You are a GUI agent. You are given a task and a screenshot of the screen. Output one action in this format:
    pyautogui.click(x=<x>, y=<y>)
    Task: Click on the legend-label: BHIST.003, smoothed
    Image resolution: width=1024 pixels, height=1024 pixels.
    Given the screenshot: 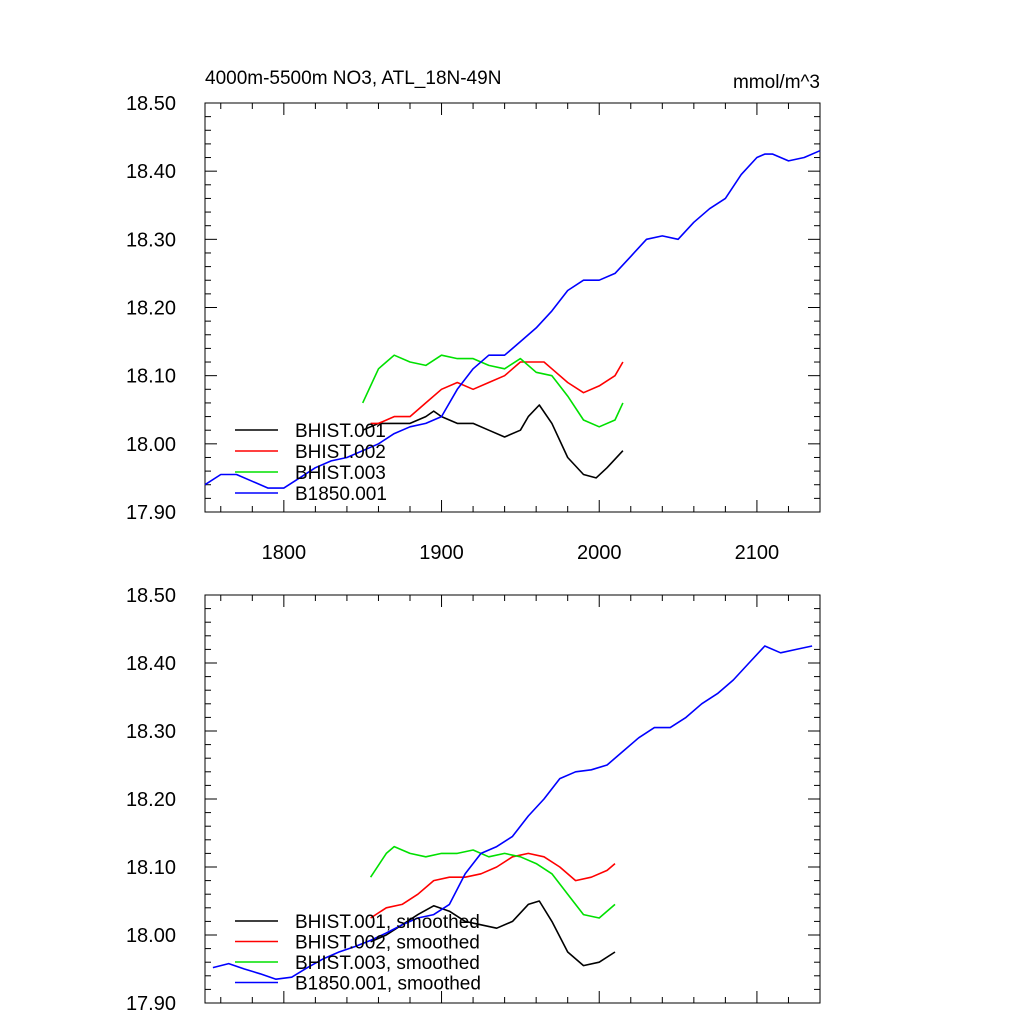 What is the action you would take?
    pyautogui.click(x=387, y=963)
    